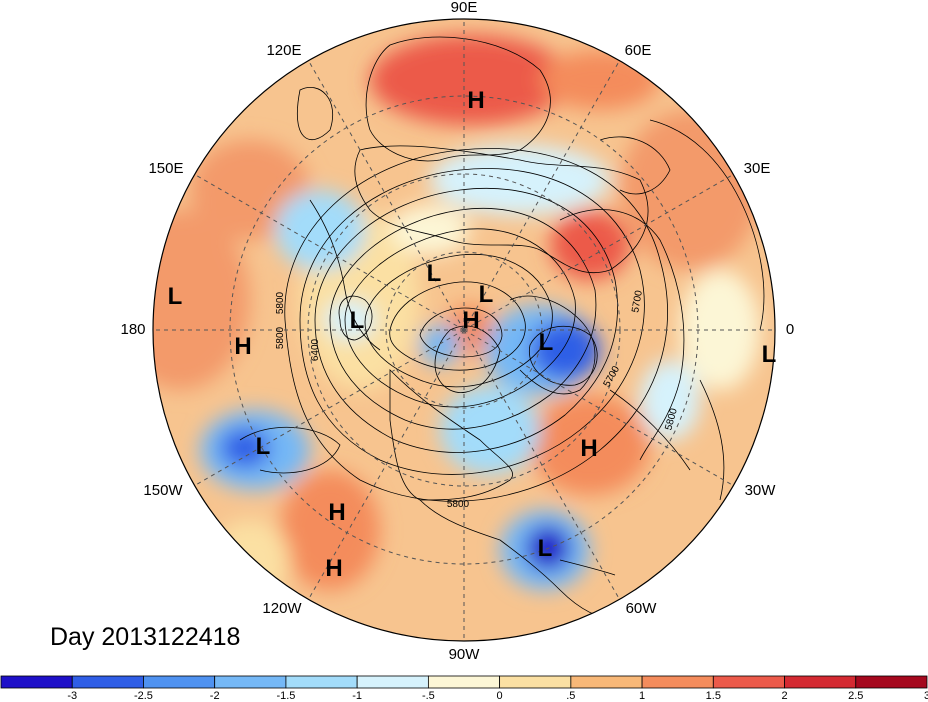  I want to click on contour-labels: 5800 5800 6400 5700 5700 5800 5800, so click(477, 399).